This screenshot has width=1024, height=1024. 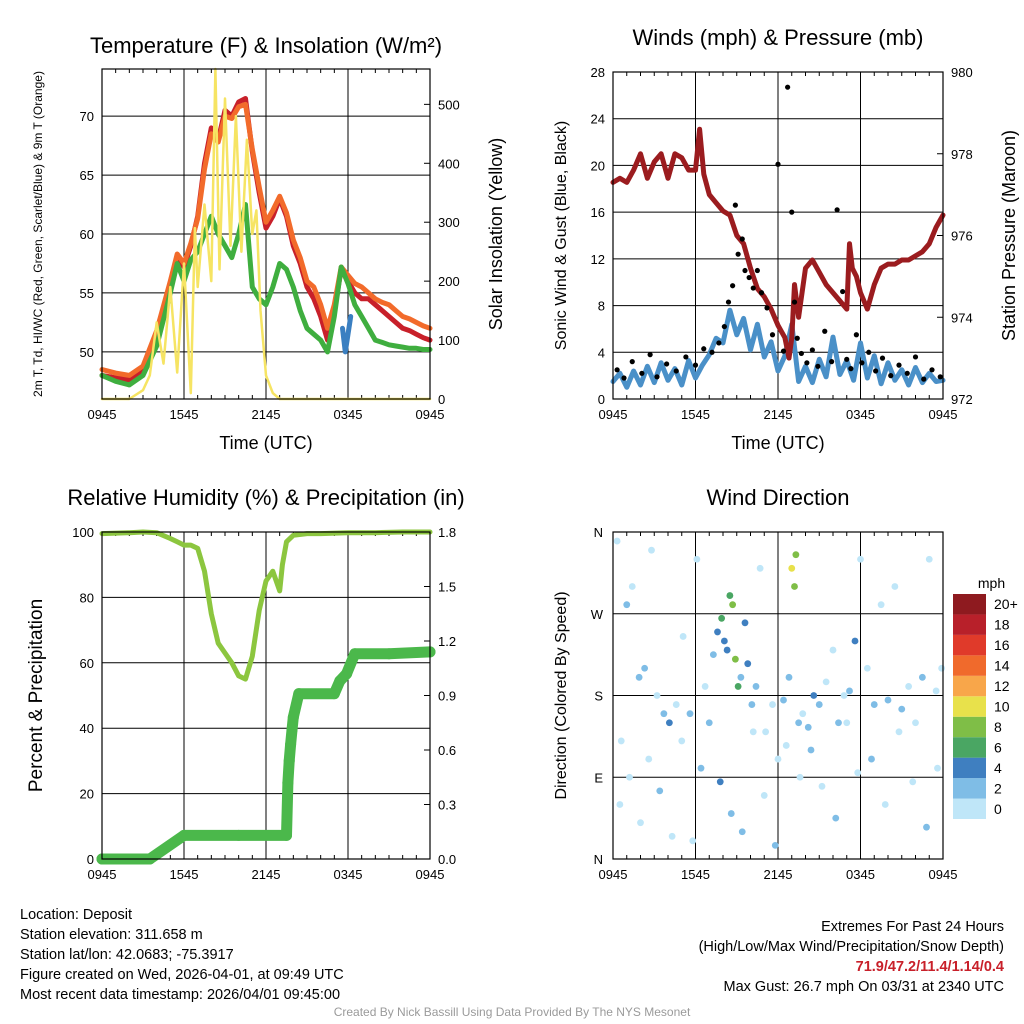 What do you see at coordinates (266, 239) in the screenshot?
I see `series-line-9m-t` at bounding box center [266, 239].